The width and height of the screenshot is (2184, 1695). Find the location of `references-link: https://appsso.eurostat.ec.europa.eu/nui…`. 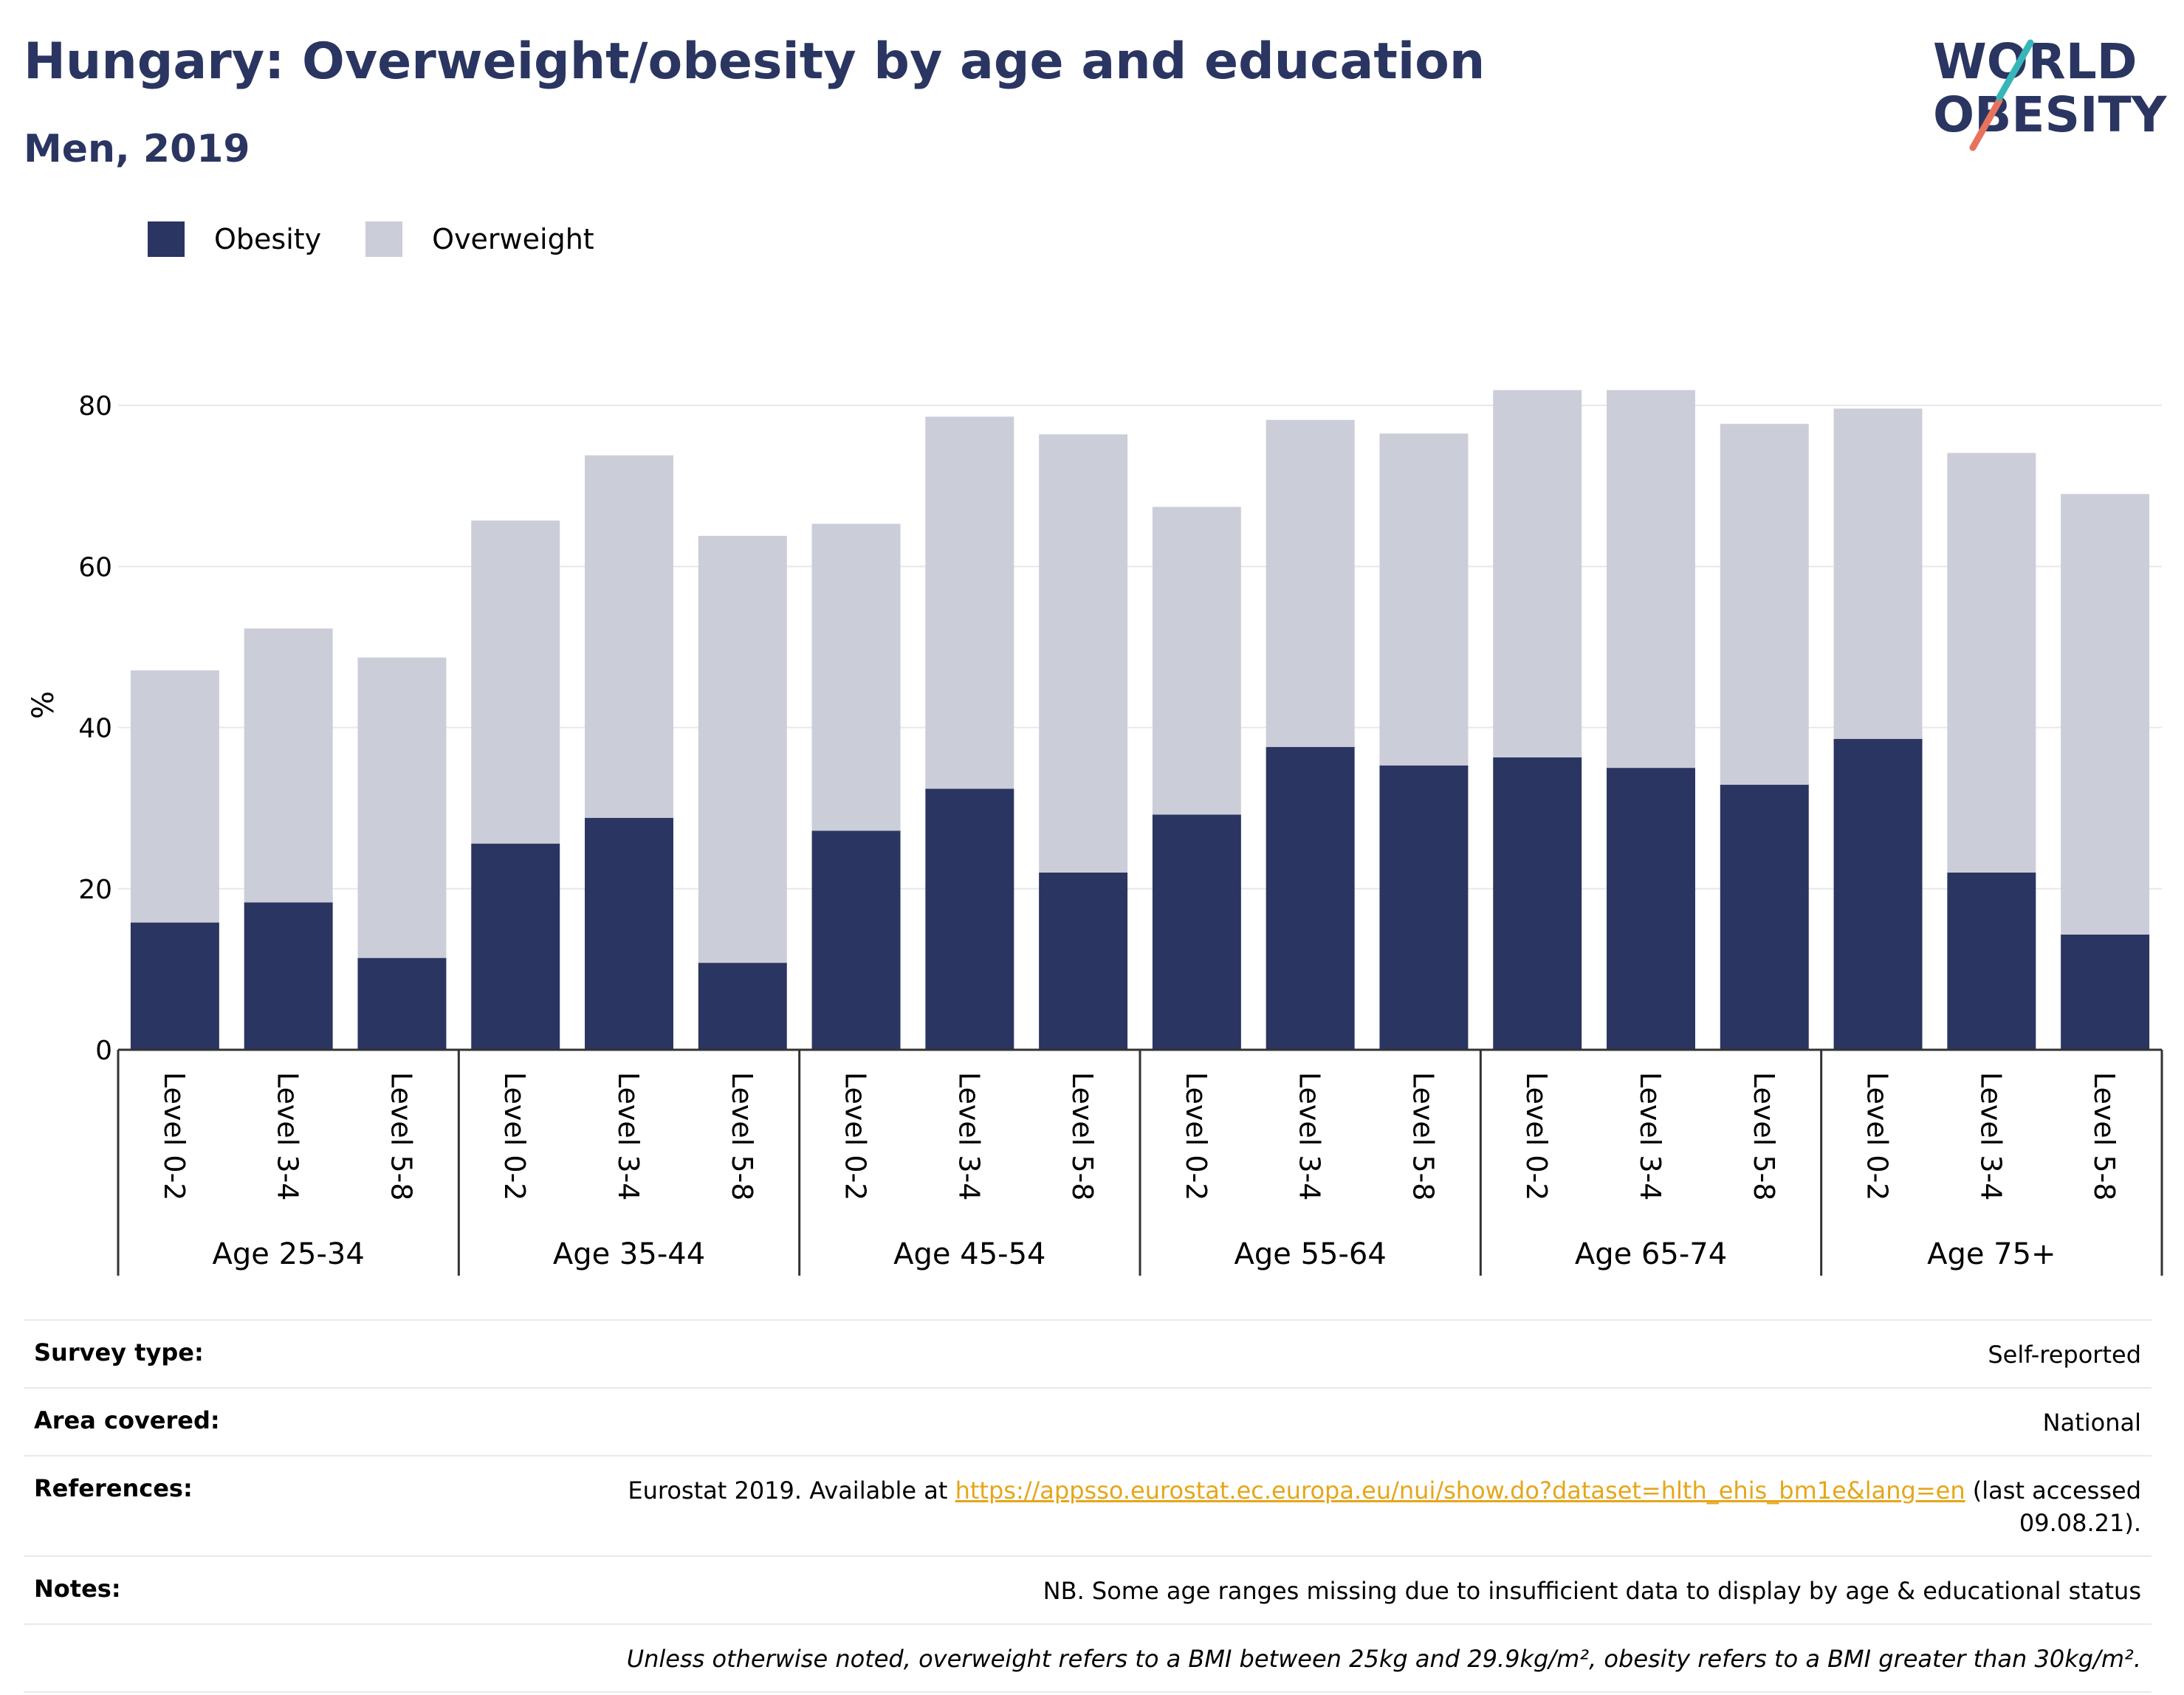

references-link: https://appsso.eurostat.ec.europa.eu/nui… is located at coordinates (1460, 1490).